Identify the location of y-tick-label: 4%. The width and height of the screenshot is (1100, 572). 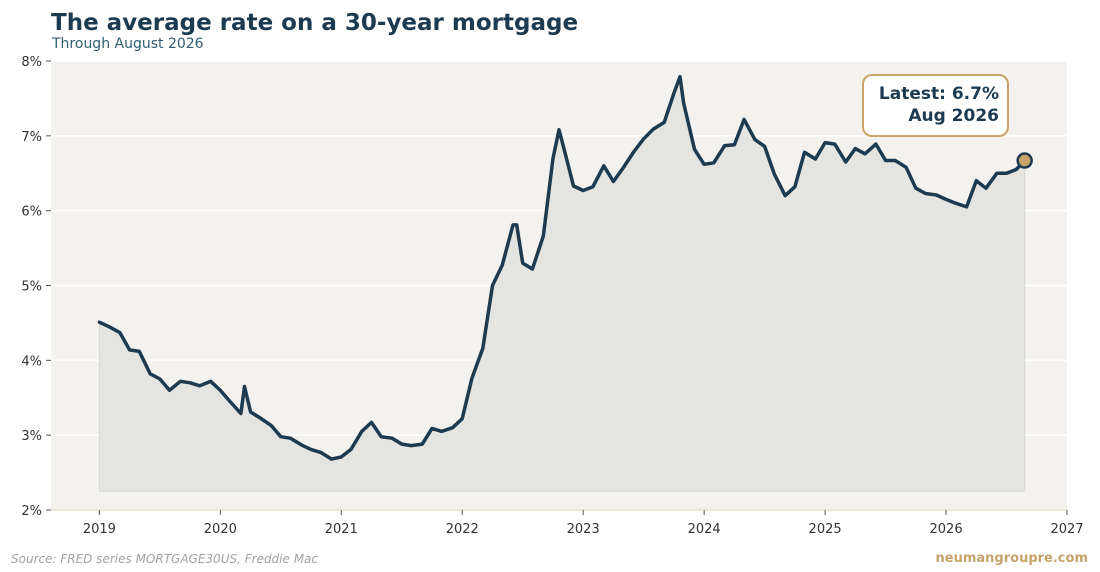
(31, 361).